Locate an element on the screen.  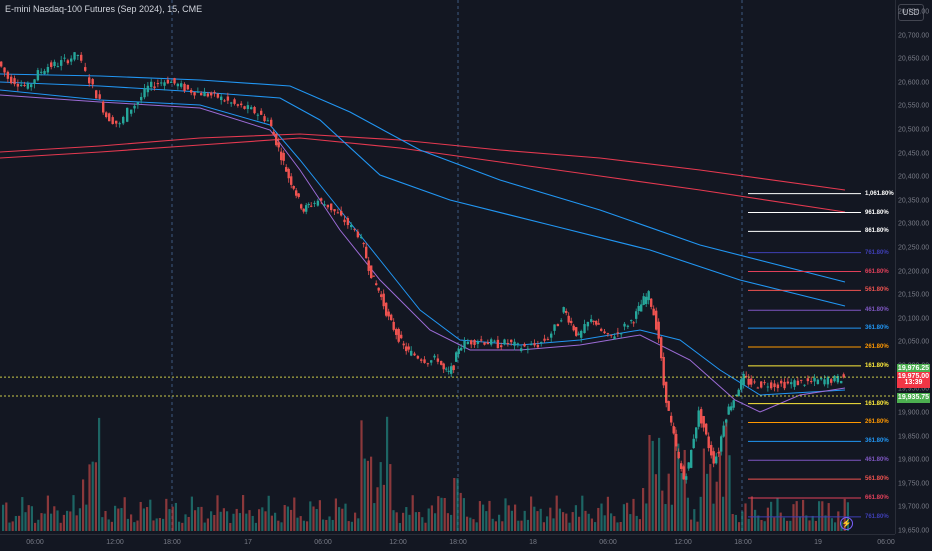
price-tick: 19,700.00 is located at coordinates (914, 507).